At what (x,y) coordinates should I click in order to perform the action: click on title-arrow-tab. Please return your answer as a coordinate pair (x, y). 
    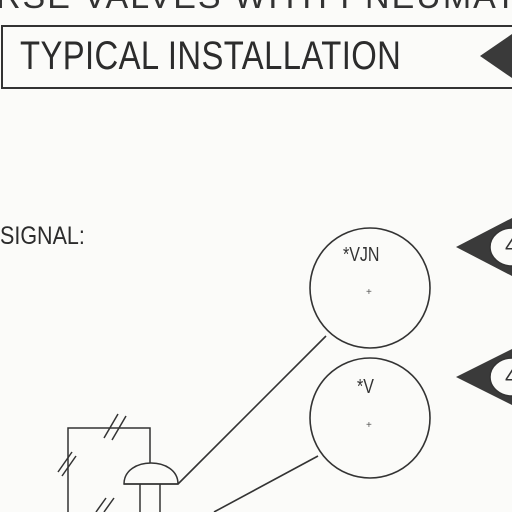
    Looking at the image, I should click on (496, 56).